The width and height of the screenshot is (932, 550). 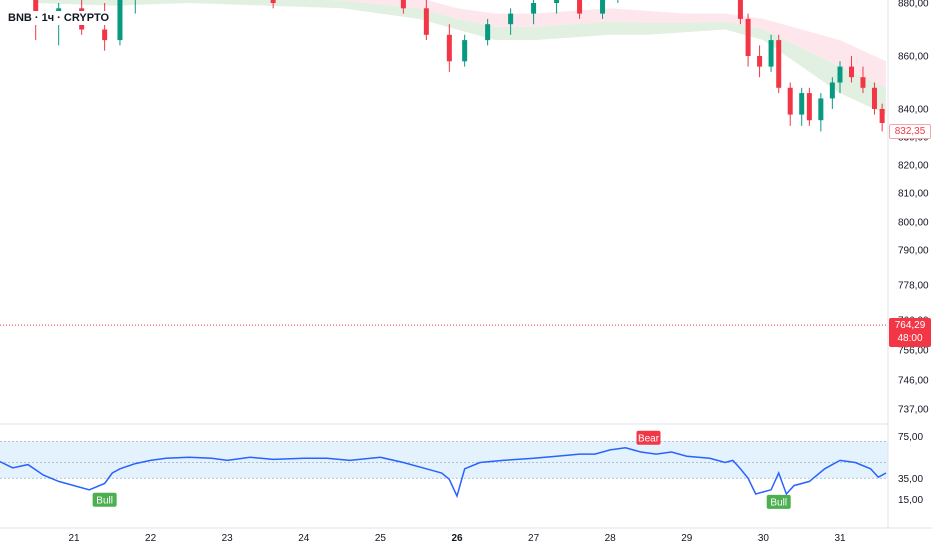 I want to click on bar-countdown: 48:00, so click(x=910, y=338).